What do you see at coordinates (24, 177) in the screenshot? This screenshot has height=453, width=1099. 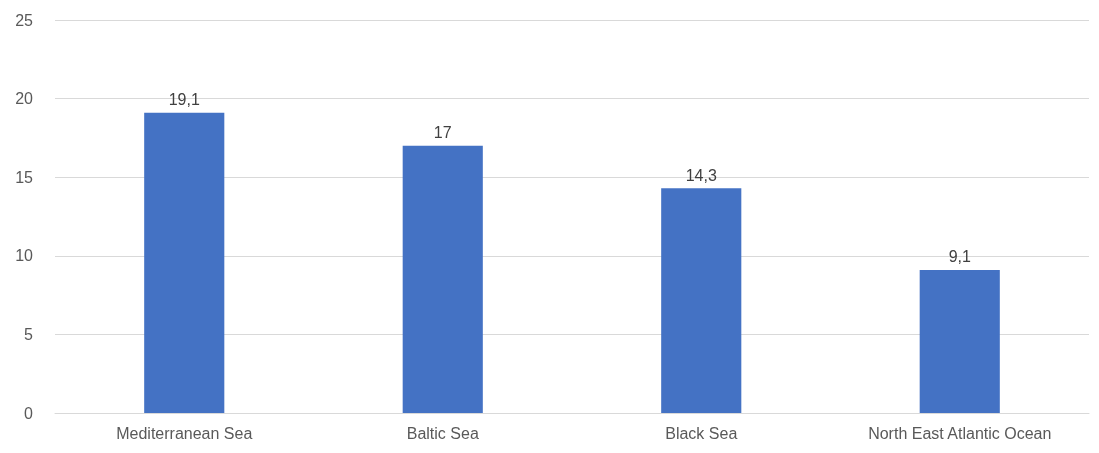 I see `y-tick-label: 15` at bounding box center [24, 177].